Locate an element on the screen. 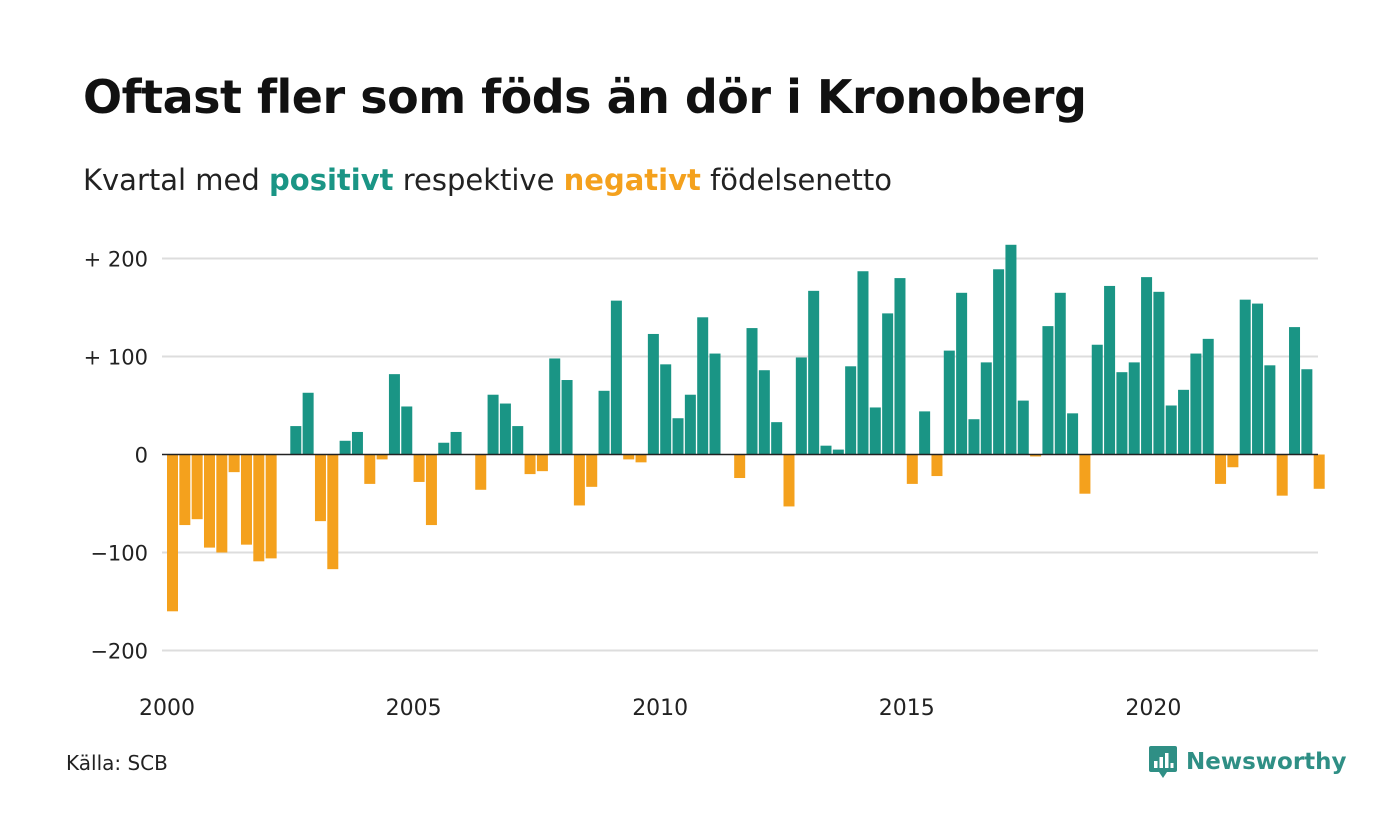 The height and width of the screenshot is (840, 1400). bar-2009-q2 is located at coordinates (629, 457).